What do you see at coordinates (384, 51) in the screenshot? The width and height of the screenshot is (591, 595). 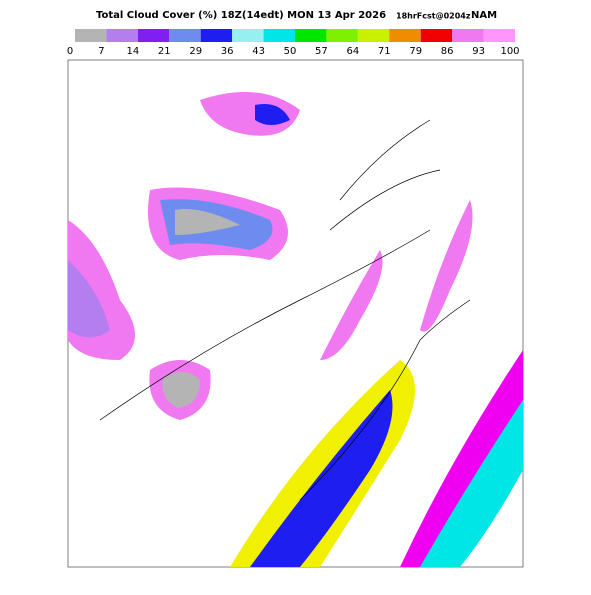 I see `colorbar-label: 71` at bounding box center [384, 51].